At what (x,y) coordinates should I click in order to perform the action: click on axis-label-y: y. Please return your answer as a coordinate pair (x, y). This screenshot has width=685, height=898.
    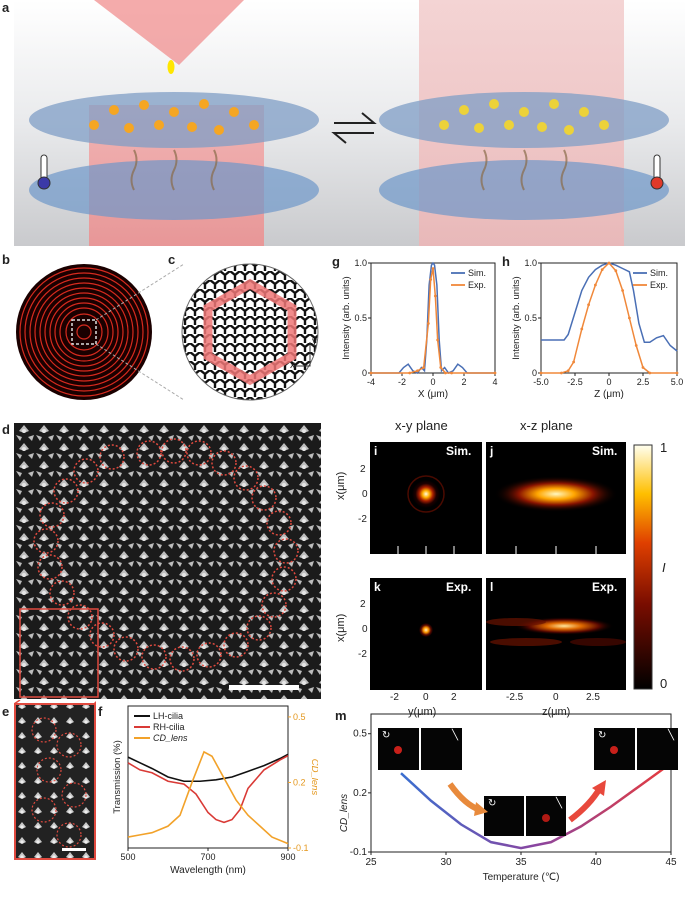
    Looking at the image, I should click on (314, 341).